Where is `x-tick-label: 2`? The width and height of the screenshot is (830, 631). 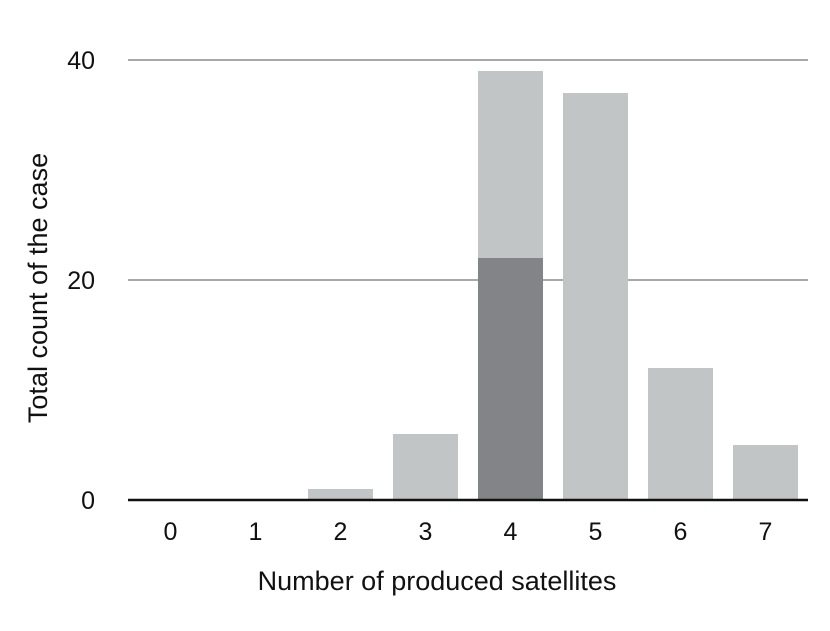
x-tick-label: 2 is located at coordinates (341, 532).